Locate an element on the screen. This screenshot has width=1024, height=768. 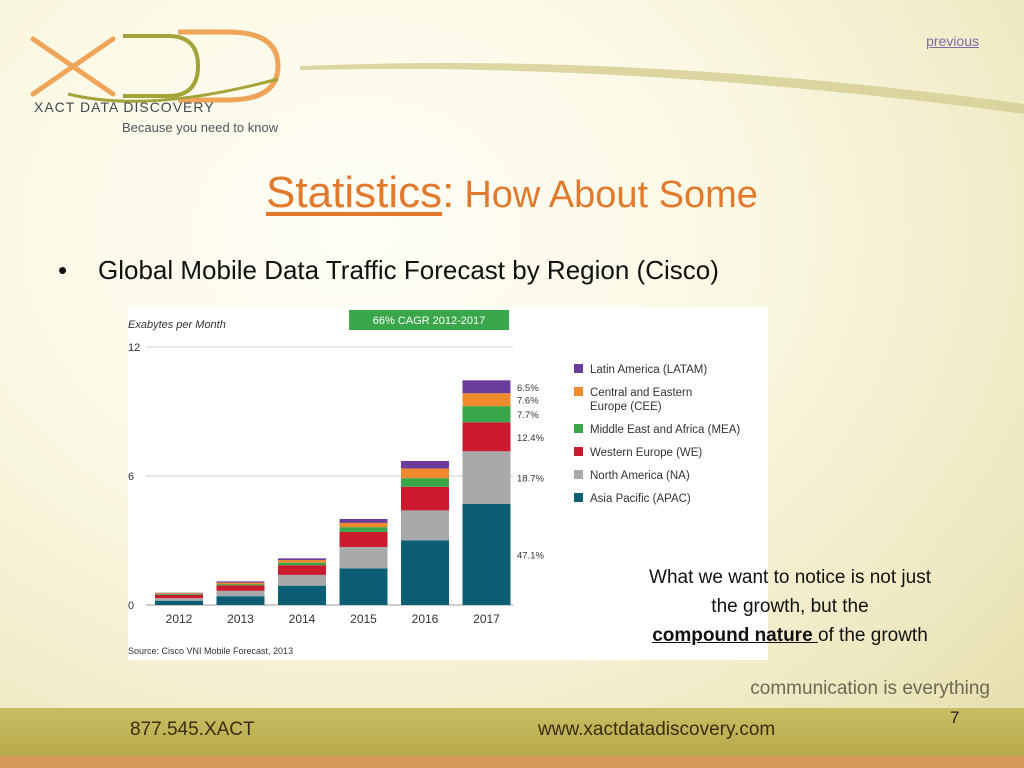
legend-label: Asia Pacific (APAC) is located at coordinates (640, 499).